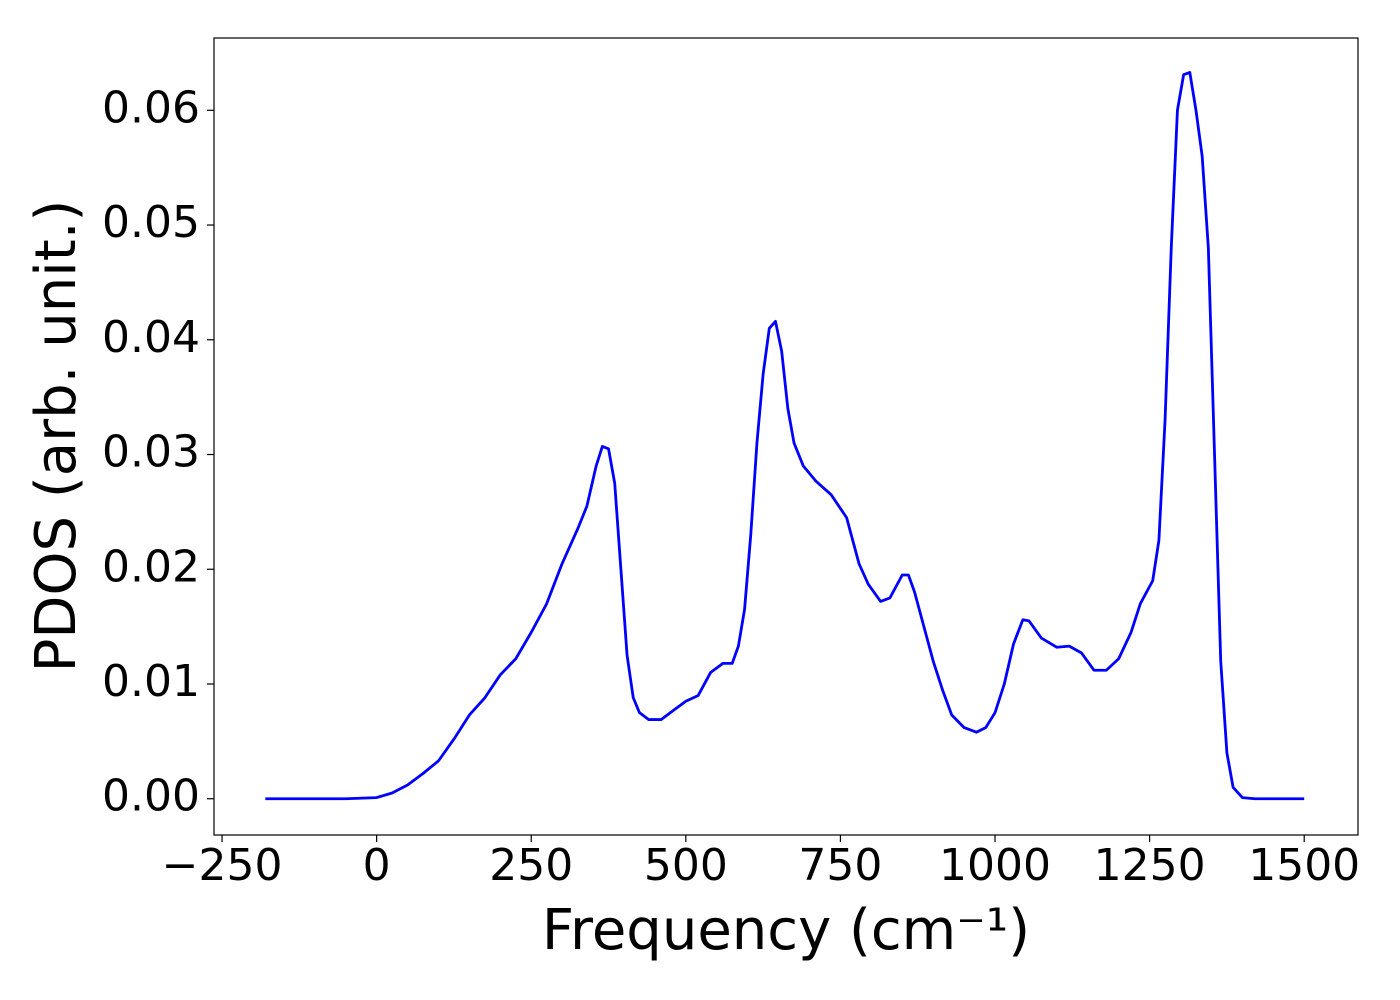  I want to click on x-tick-label: 1000, so click(995, 865).